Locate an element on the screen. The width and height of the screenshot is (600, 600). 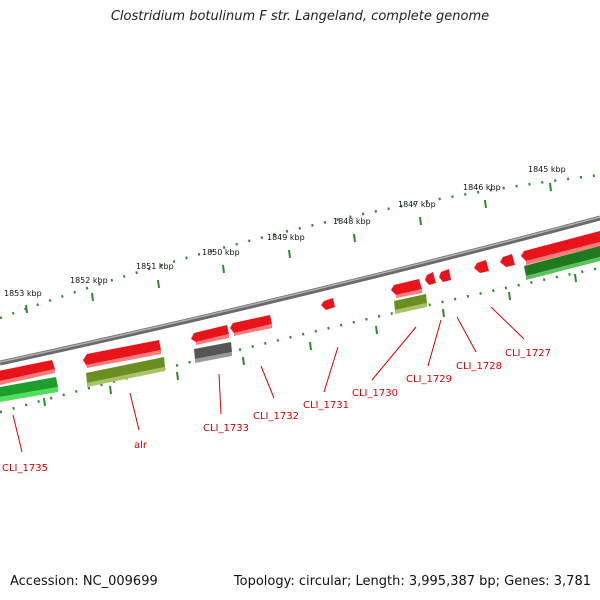
scale-label: 1852 kbp is located at coordinates (89, 280).